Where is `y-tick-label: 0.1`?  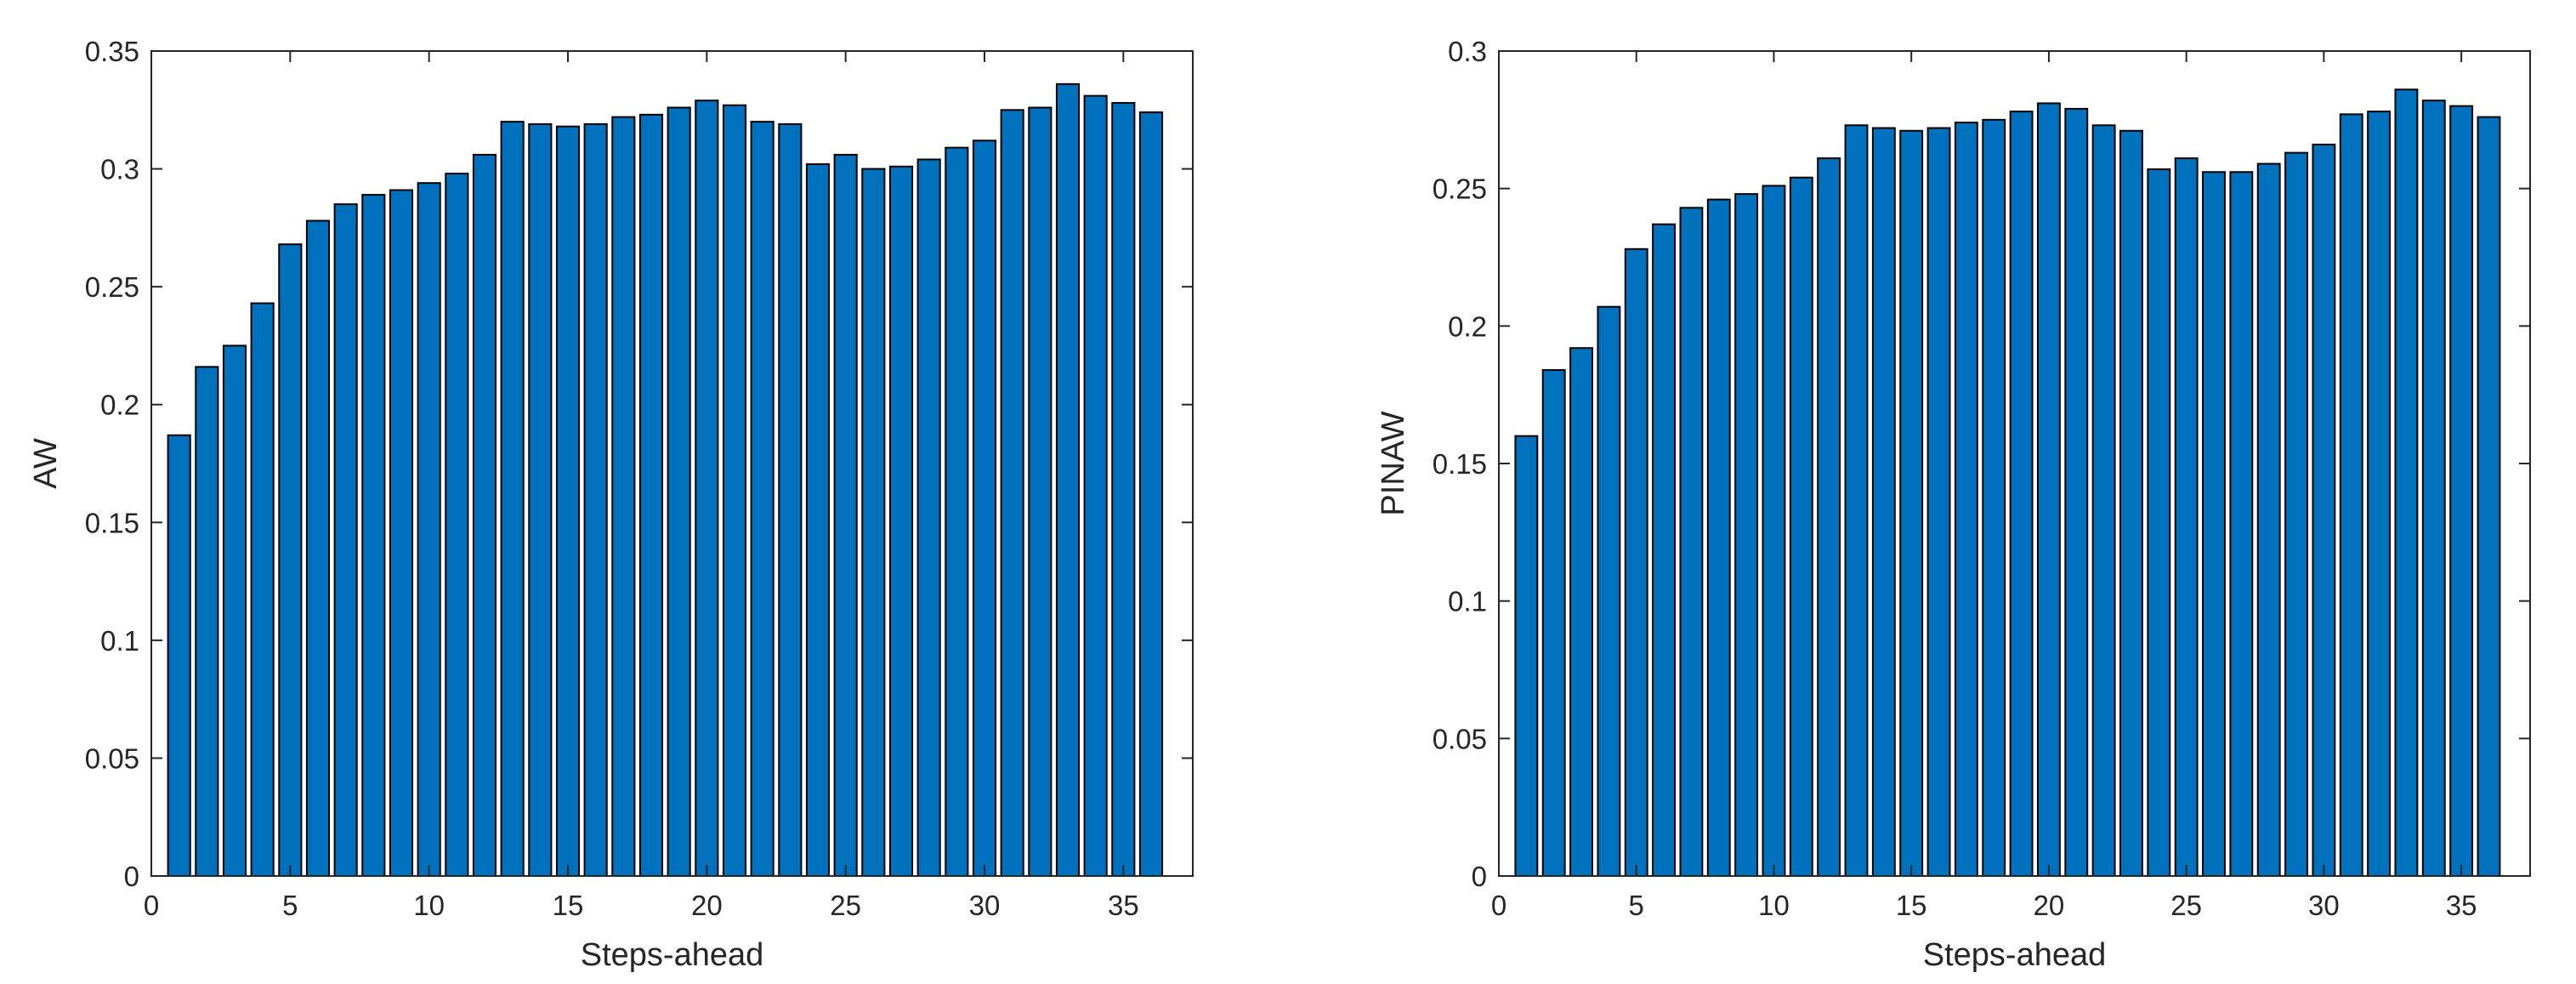
y-tick-label: 0.1 is located at coordinates (120, 641).